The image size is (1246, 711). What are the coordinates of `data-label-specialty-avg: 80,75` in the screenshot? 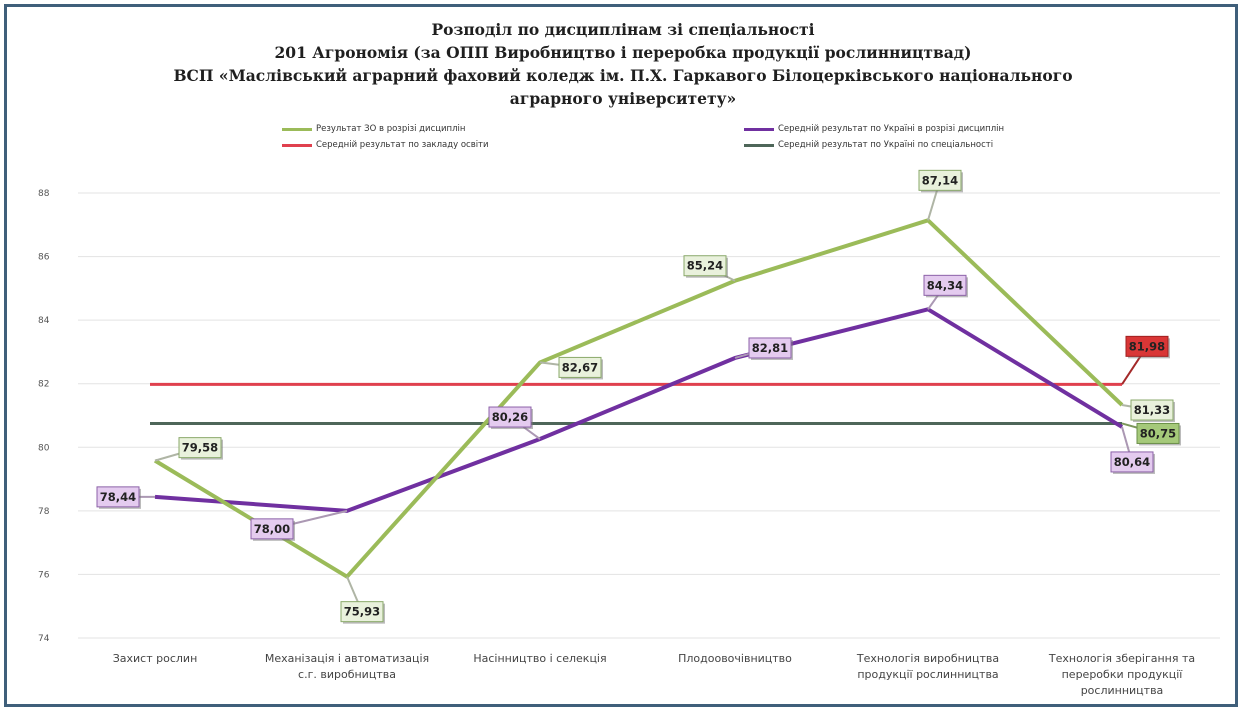 It's located at (1158, 433).